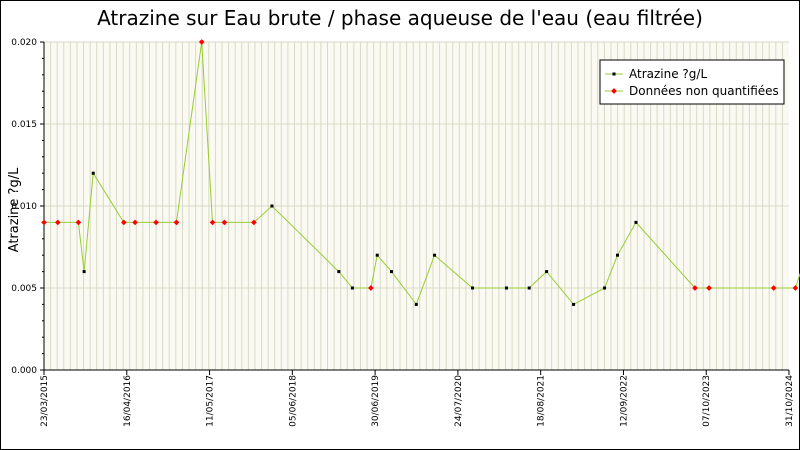 Image resolution: width=800 pixels, height=450 pixels. I want to click on x-tick-label: 18/08/2021, so click(542, 401).